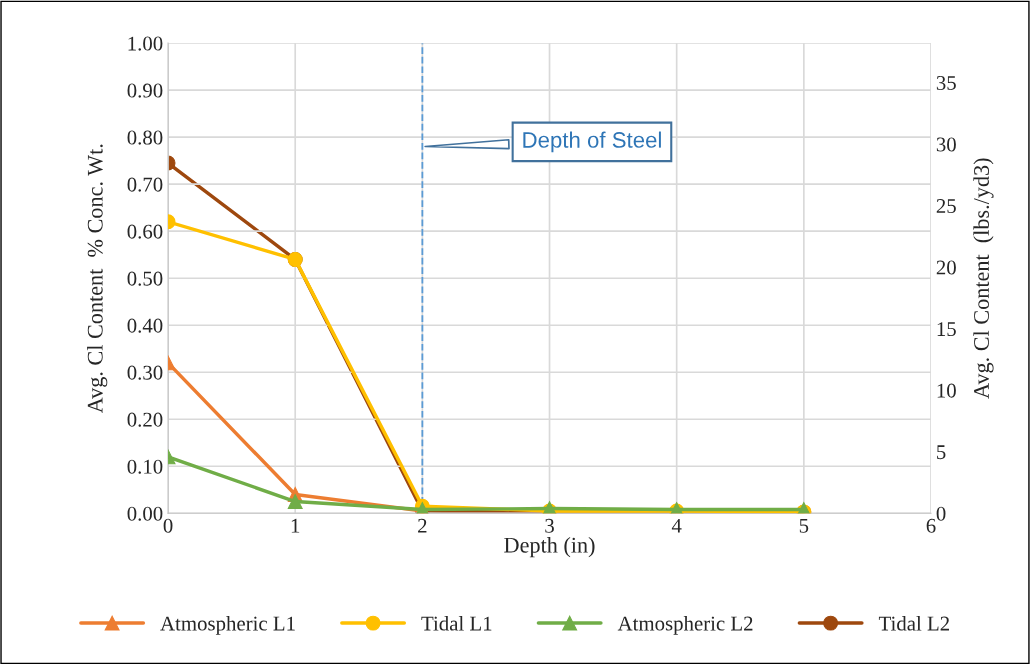 The width and height of the screenshot is (1031, 664). Describe the element at coordinates (941, 513) in the screenshot. I see `y2-tick-label: 0` at that location.